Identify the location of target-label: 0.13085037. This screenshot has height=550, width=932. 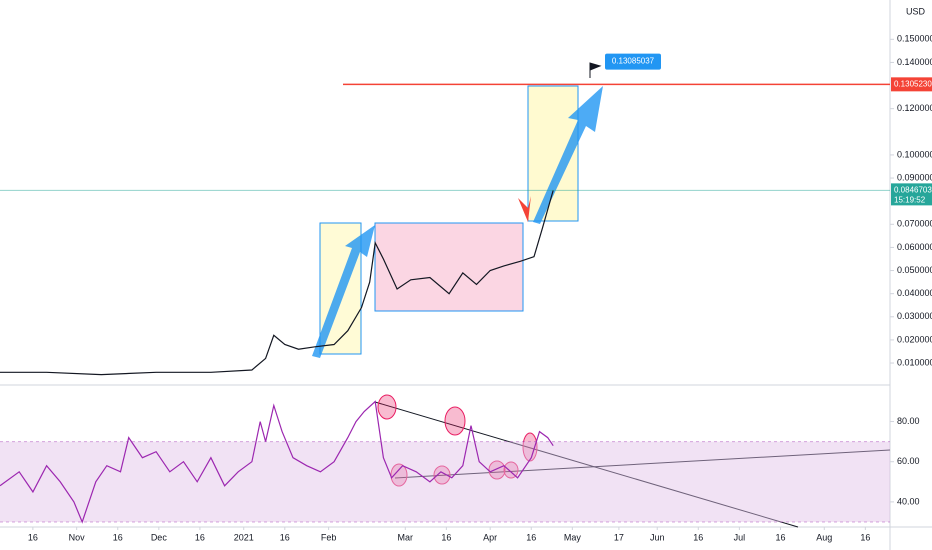
(633, 61).